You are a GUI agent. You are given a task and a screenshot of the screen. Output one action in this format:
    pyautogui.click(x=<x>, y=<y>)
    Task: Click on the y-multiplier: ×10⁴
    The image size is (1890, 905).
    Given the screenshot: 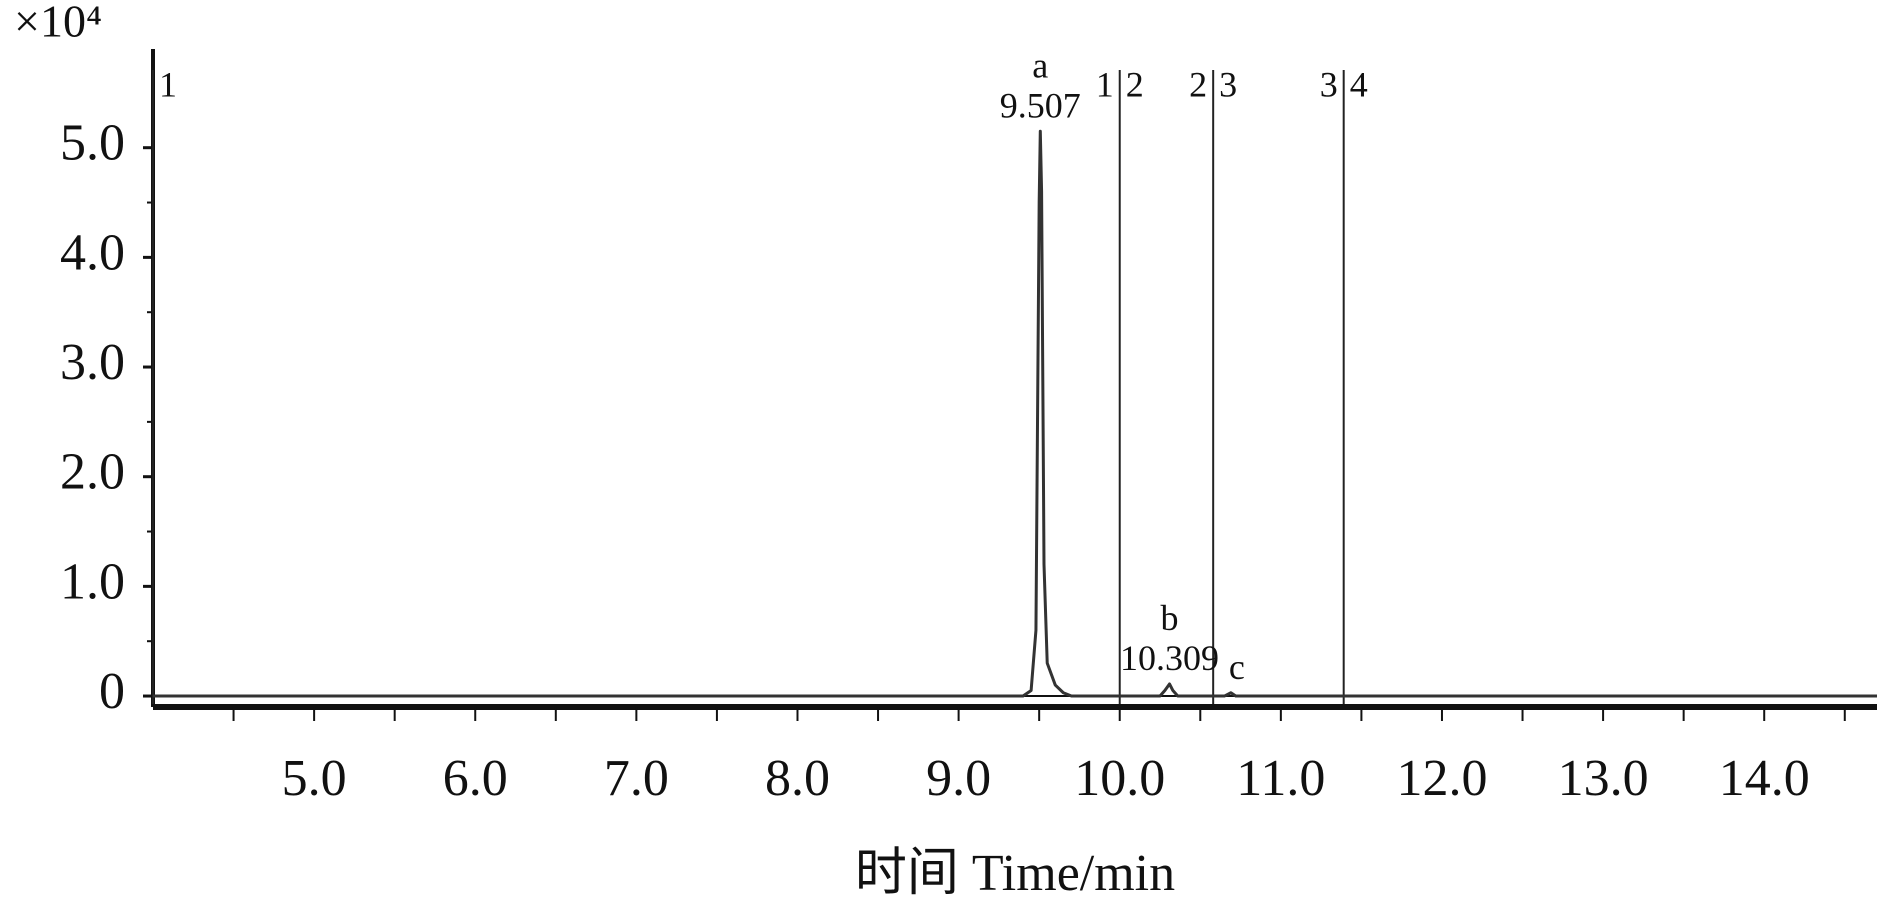 What is the action you would take?
    pyautogui.click(x=58, y=23)
    